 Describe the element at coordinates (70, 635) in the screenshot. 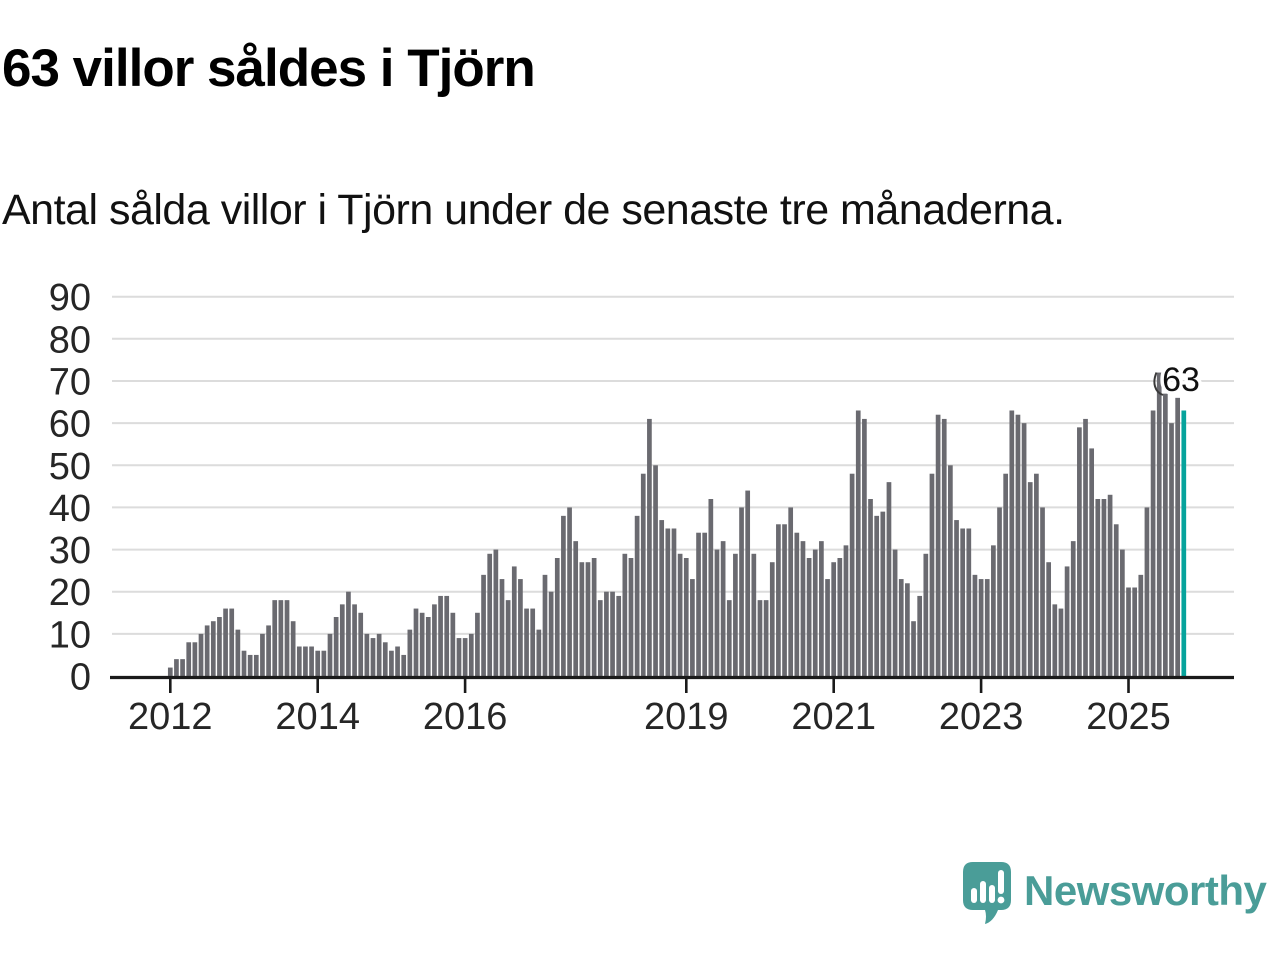

I see `y-tick-label-10: 10` at that location.